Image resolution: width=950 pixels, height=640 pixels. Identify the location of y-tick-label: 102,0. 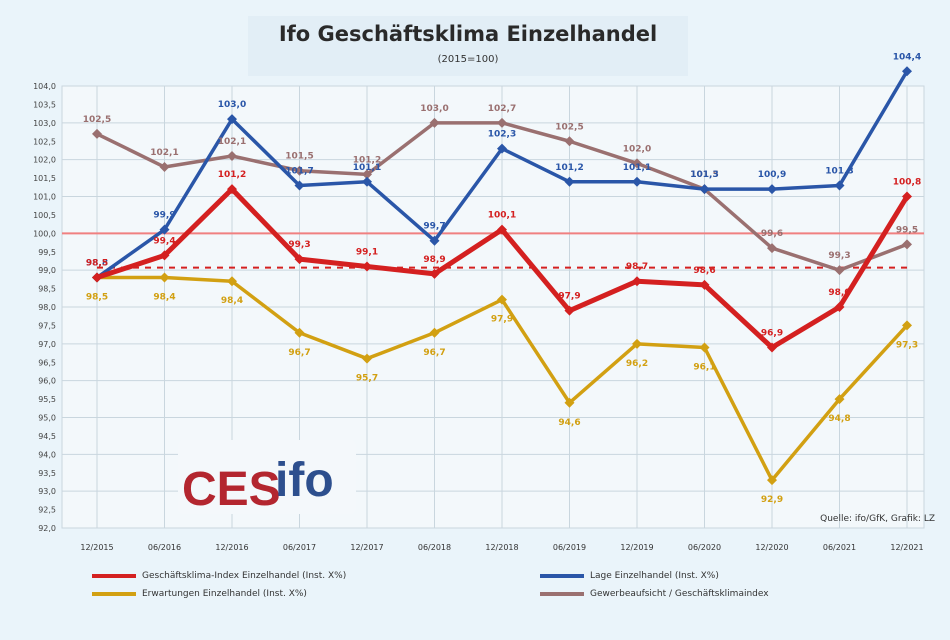
(44, 160).